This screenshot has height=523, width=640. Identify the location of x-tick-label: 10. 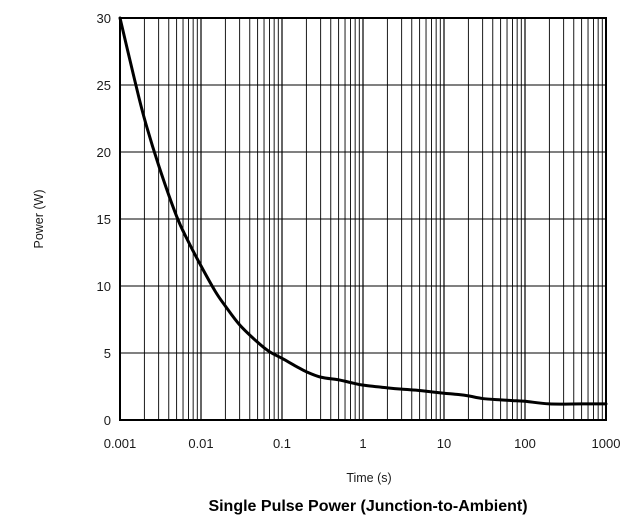
(444, 443).